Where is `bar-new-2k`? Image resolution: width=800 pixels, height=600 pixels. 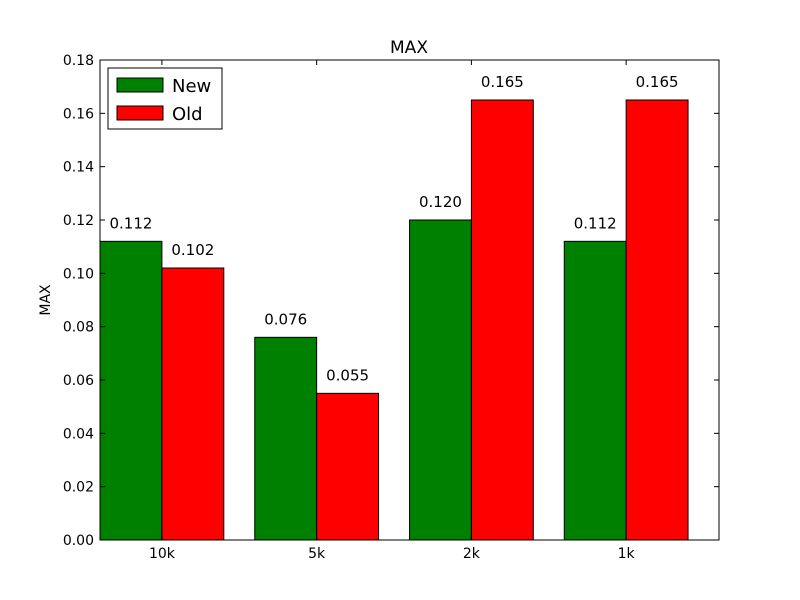
bar-new-2k is located at coordinates (440, 380).